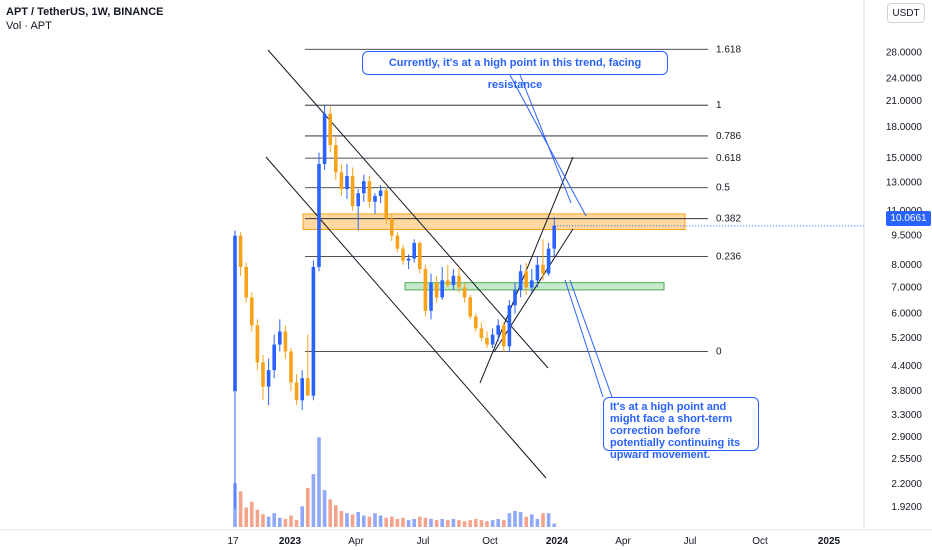 The image size is (932, 550). Describe the element at coordinates (728, 219) in the screenshot. I see `fib-level-label: 0.382` at that location.